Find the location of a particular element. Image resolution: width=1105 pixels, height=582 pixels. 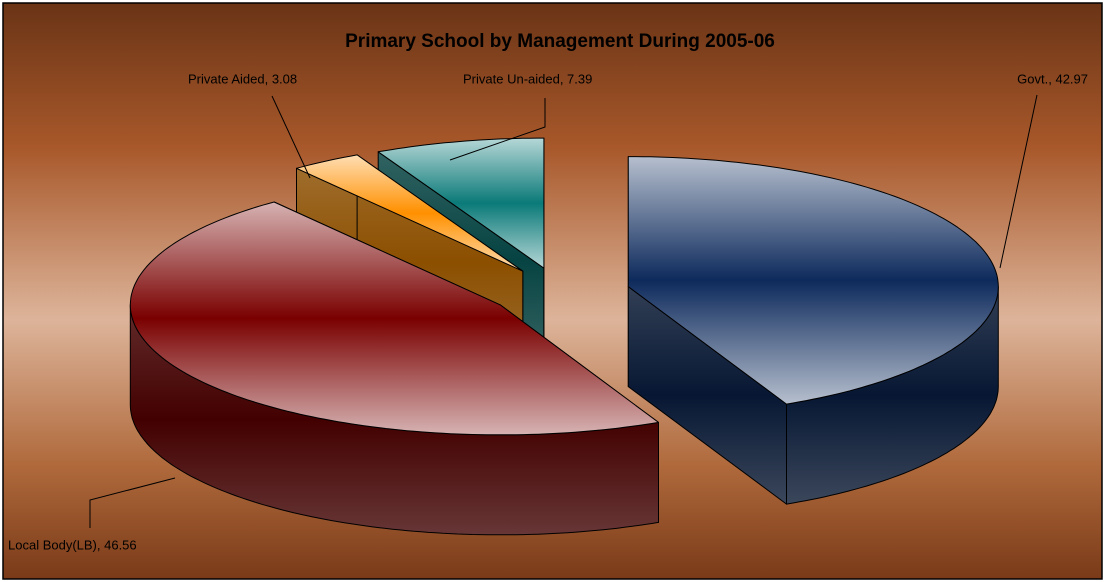

data-label: Govt., 42.97 is located at coordinates (1052, 78).